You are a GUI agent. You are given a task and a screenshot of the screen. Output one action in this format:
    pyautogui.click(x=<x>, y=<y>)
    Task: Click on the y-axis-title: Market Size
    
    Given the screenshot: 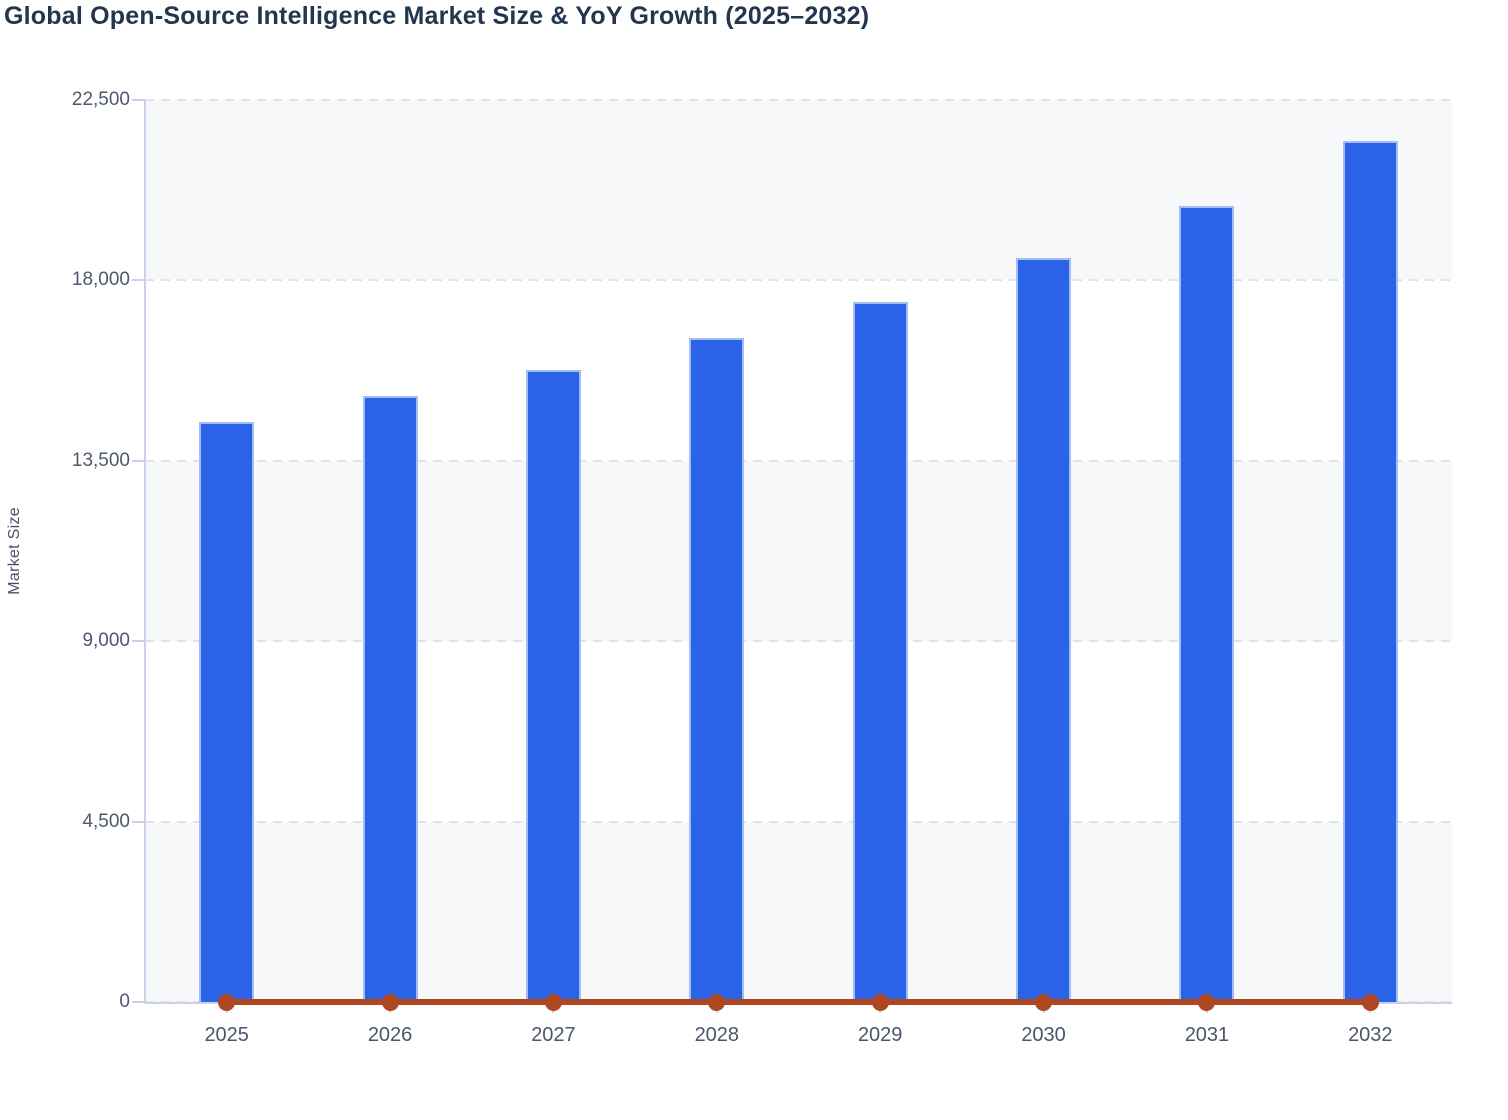 What is the action you would take?
    pyautogui.click(x=14, y=551)
    